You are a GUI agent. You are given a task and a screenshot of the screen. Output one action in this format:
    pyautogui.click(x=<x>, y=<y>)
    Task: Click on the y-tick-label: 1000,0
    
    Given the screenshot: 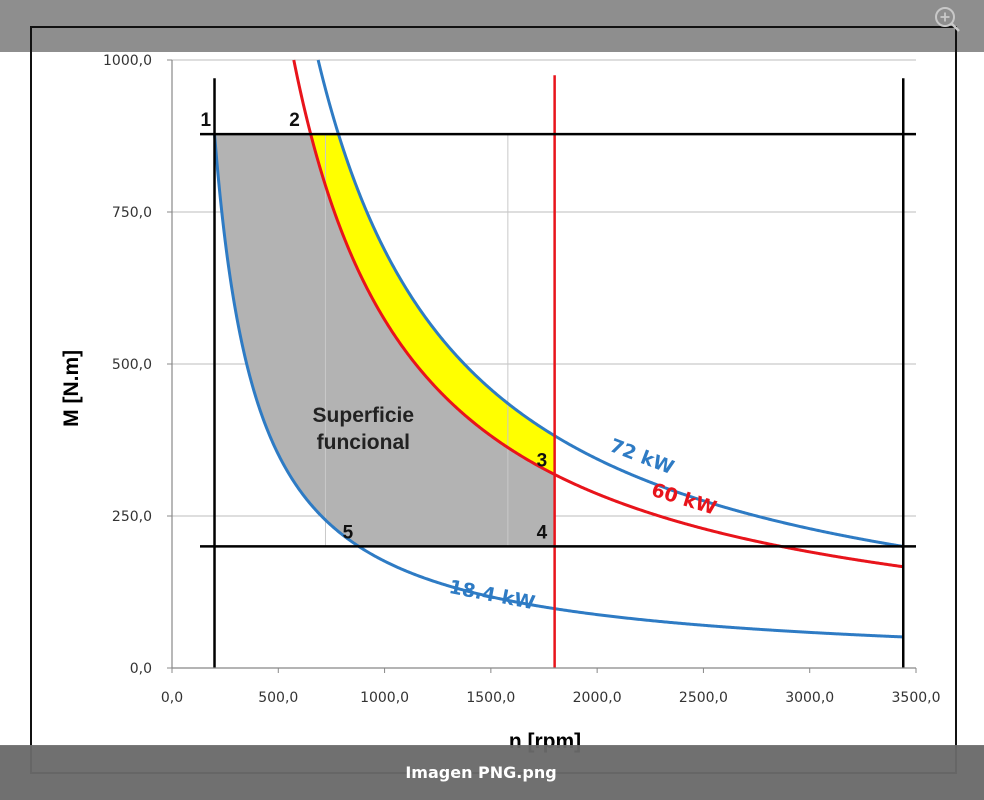 What is the action you would take?
    pyautogui.click(x=127, y=61)
    